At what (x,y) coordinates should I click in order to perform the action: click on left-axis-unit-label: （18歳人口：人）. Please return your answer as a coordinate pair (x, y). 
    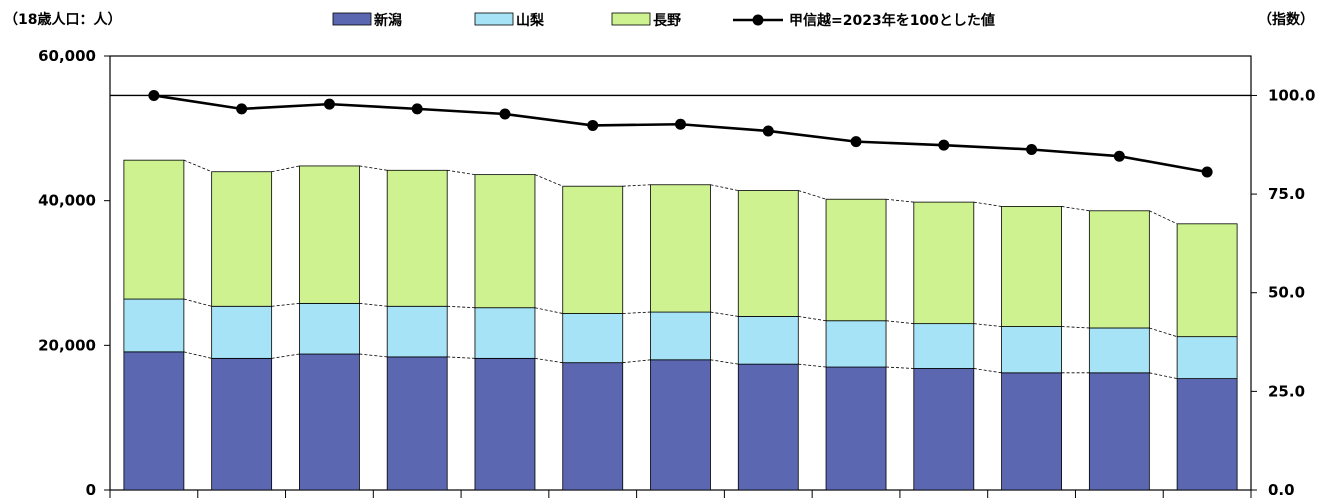
    Looking at the image, I should click on (62, 19).